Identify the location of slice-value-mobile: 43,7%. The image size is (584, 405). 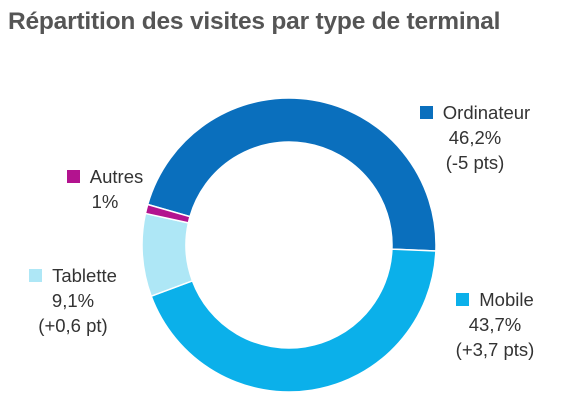
(495, 324).